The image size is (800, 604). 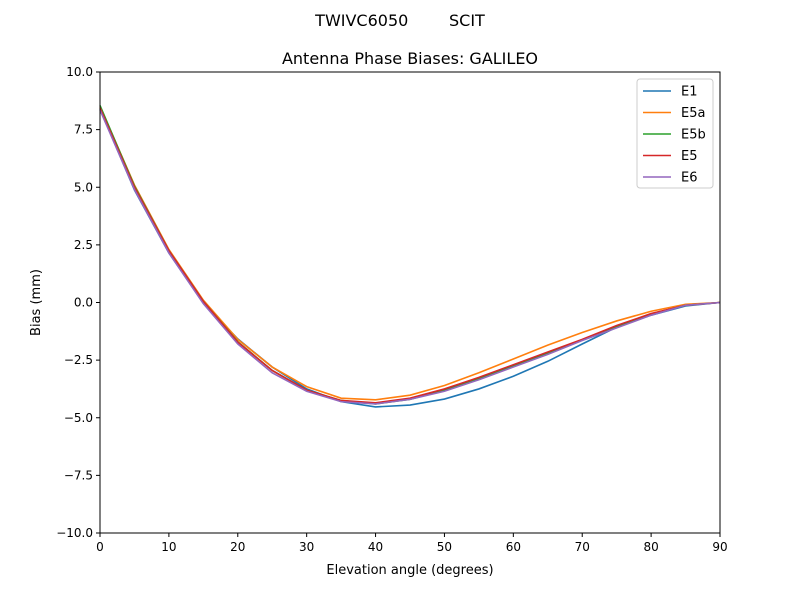 I want to click on chart-title: Antenna Phase Biases: GALILEO, so click(x=410, y=58).